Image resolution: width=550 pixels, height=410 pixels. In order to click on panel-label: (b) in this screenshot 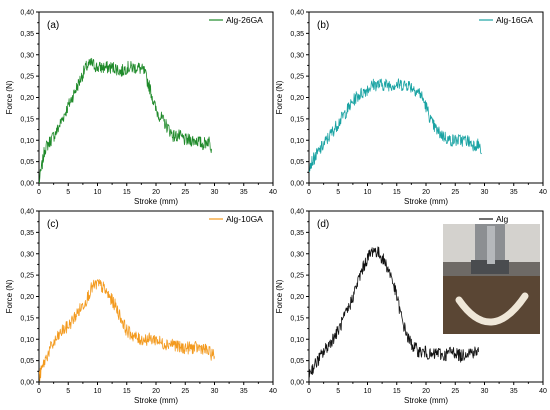, I will do `click(323, 25)`.